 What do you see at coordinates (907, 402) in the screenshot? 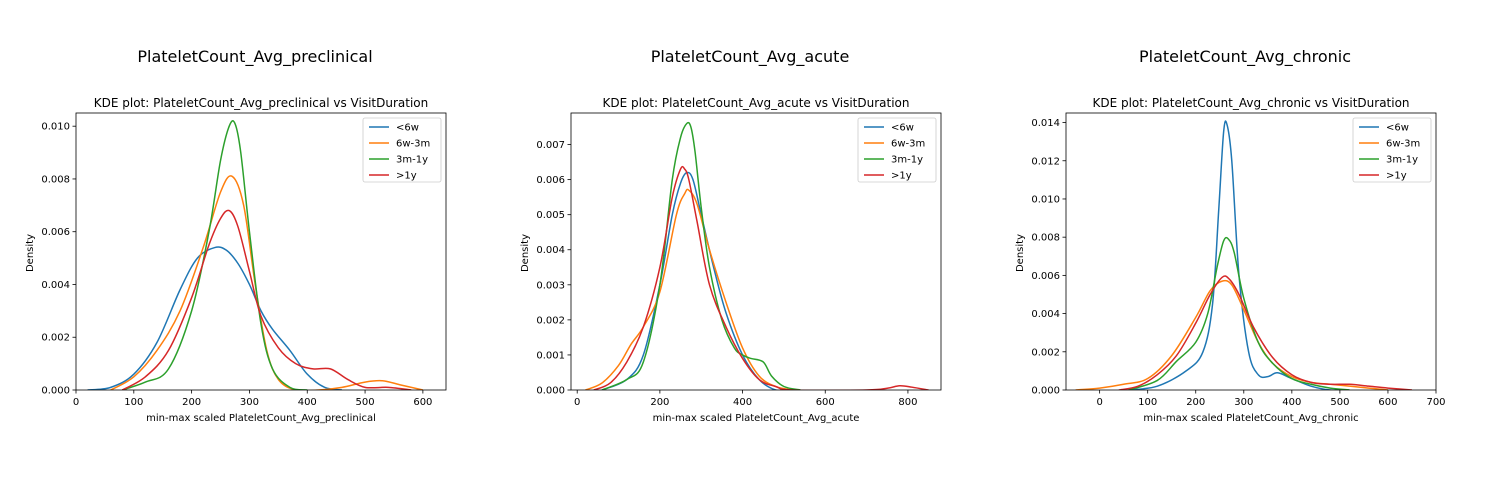
I see `x-tick-label: 800` at bounding box center [907, 402].